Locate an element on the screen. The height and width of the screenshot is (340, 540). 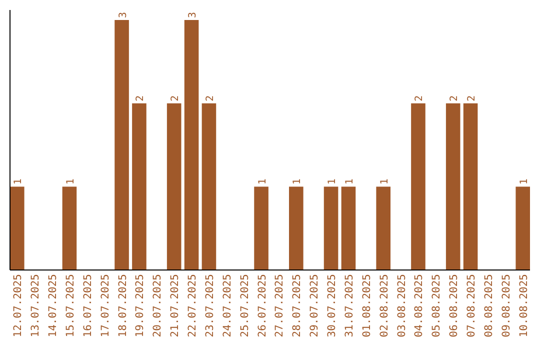
x-tick-label: 03.08.2025 is located at coordinates (402, 306).